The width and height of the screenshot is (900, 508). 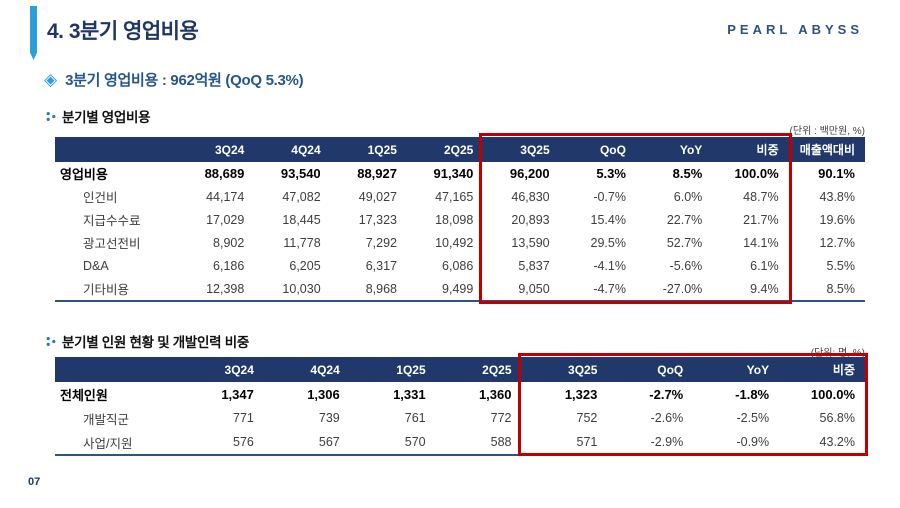 What do you see at coordinates (377, 196) in the screenshot?
I see `cell: 49,027` at bounding box center [377, 196].